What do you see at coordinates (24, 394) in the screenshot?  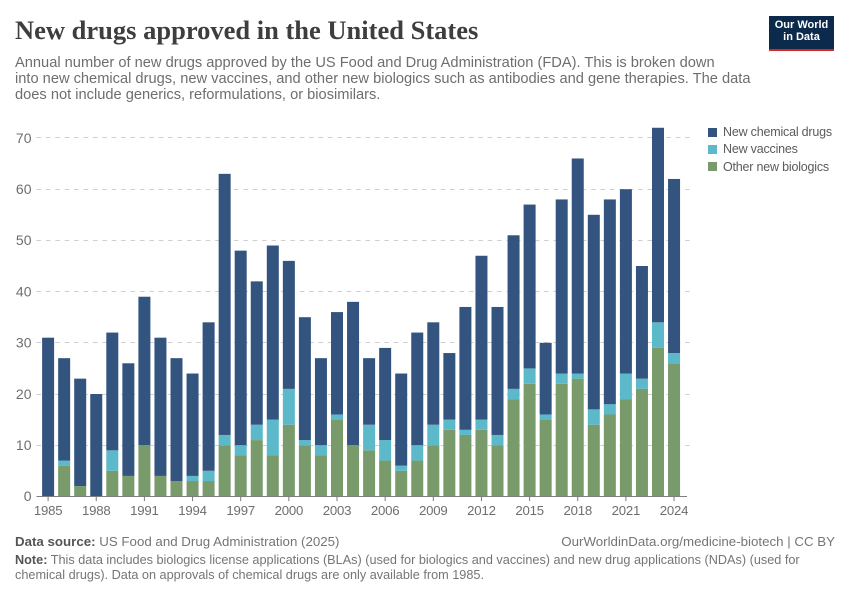 I see `svg-text: 20` at bounding box center [24, 394].